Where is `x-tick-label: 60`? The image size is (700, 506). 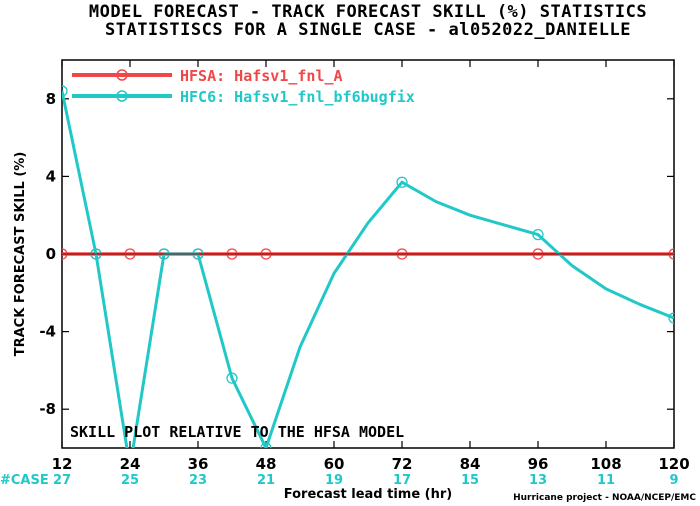 x-tick-label: 60 is located at coordinates (334, 464).